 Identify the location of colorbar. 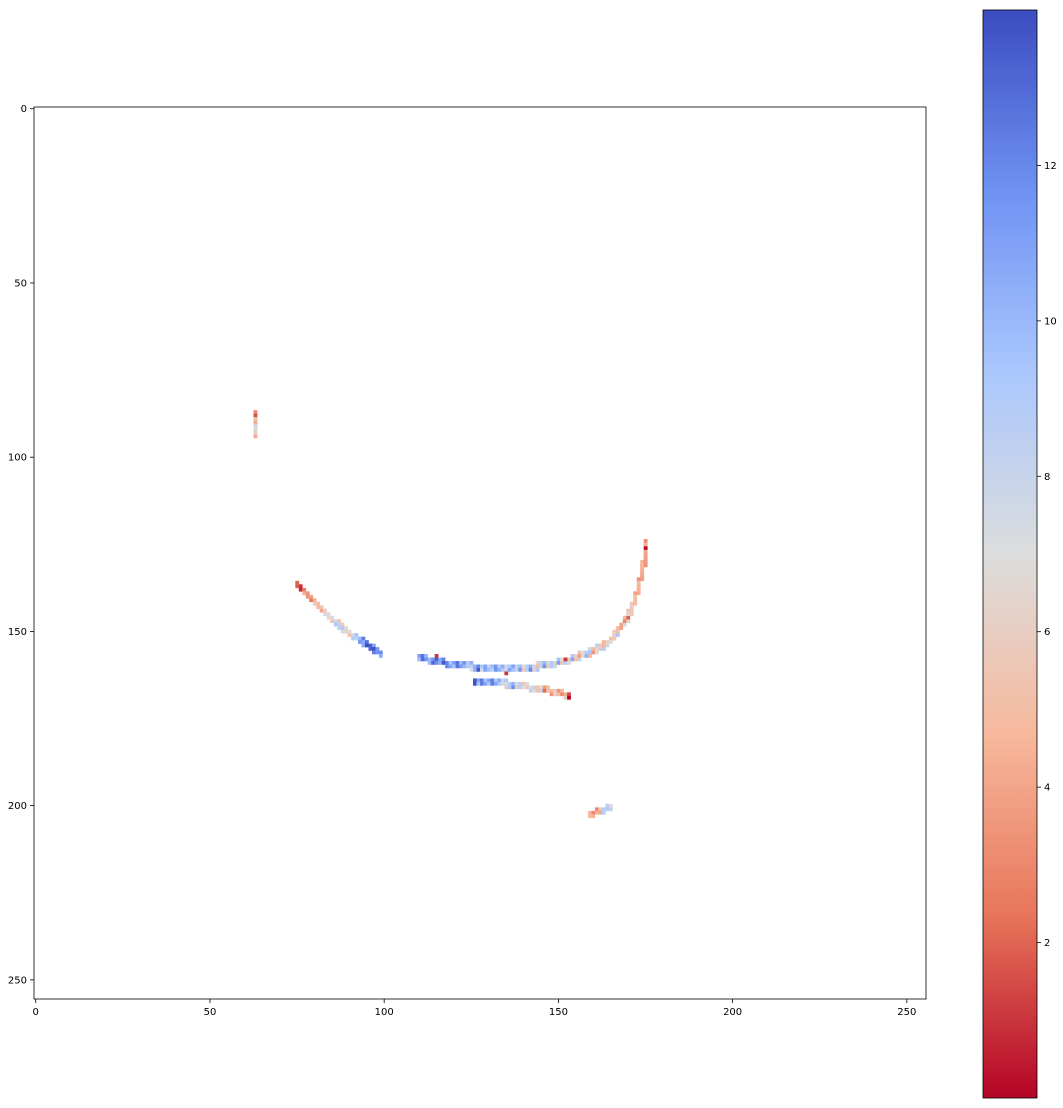
(1010, 554).